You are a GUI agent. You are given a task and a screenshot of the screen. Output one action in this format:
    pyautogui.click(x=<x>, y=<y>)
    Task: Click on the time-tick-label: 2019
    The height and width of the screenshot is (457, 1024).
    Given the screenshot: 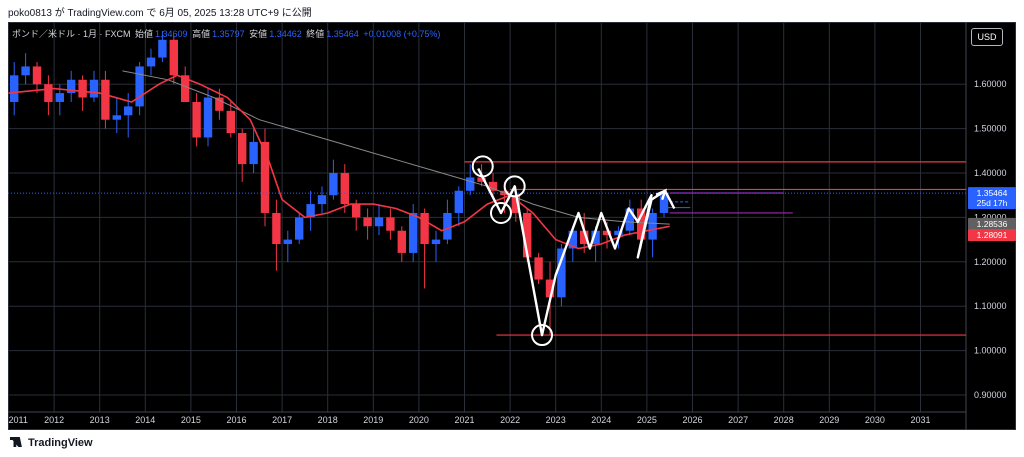 What is the action you would take?
    pyautogui.click(x=373, y=420)
    